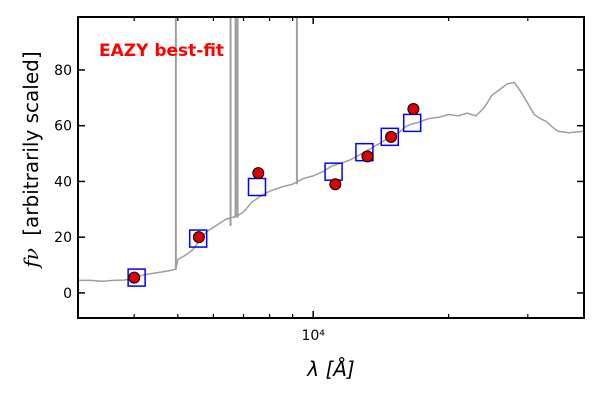 This screenshot has height=400, width=600. What do you see at coordinates (63, 182) in the screenshot?
I see `y-tick-label: 40` at bounding box center [63, 182].